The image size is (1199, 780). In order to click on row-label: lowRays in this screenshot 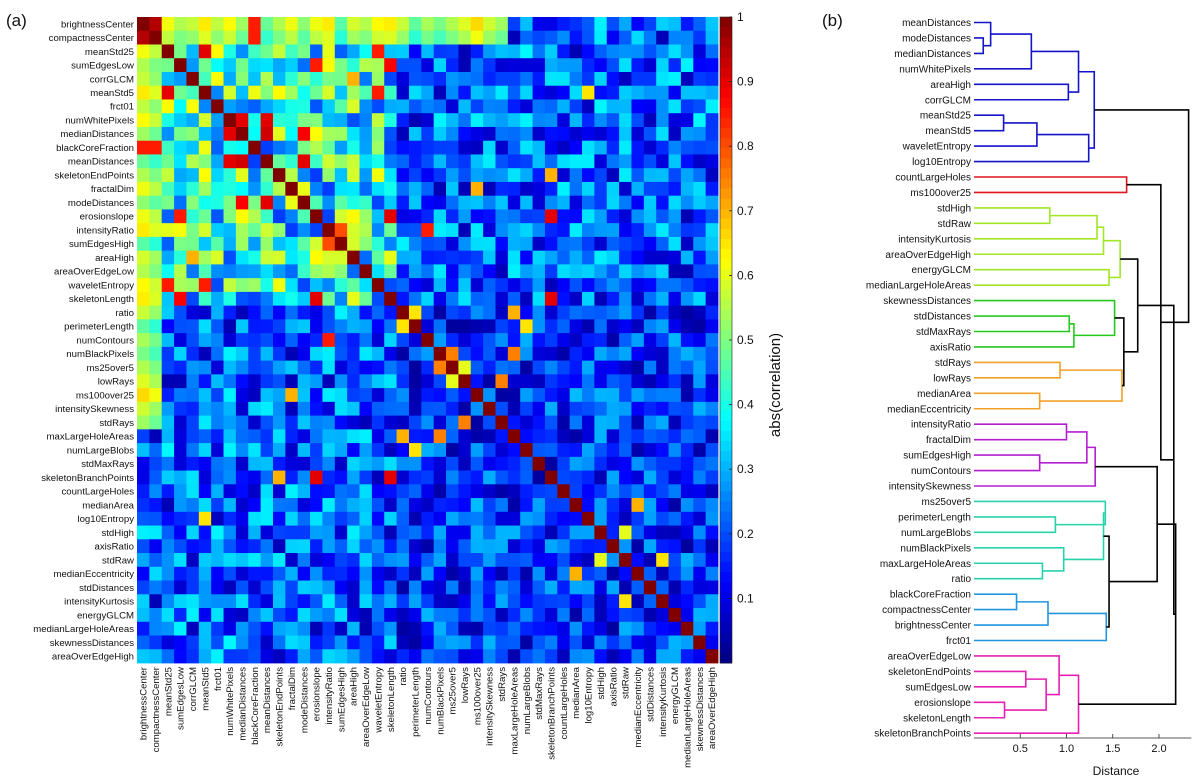, I will do `click(116, 382)`.